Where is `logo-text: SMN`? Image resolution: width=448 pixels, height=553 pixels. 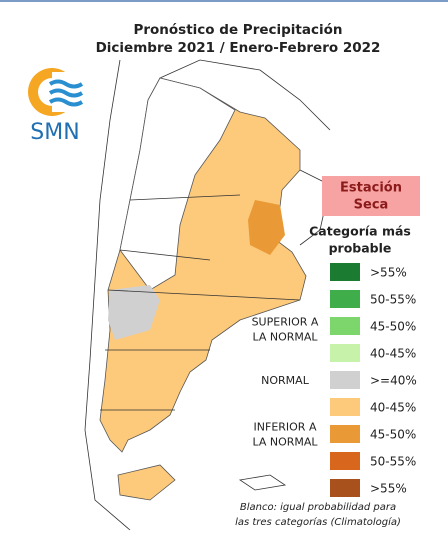
logo-text: SMN is located at coordinates (54, 132).